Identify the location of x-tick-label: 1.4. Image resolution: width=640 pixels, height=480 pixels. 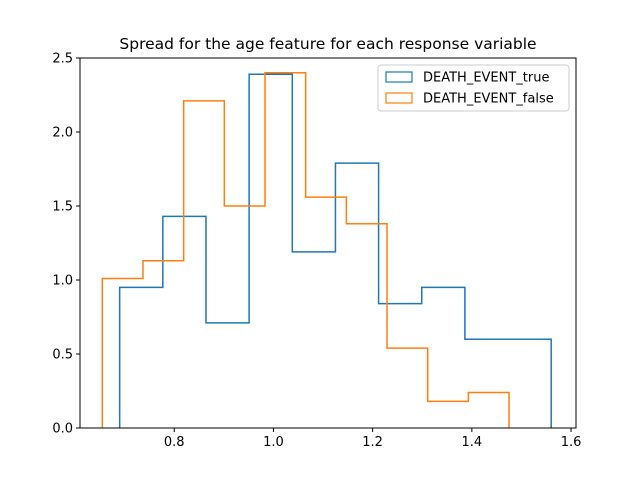
(471, 442).